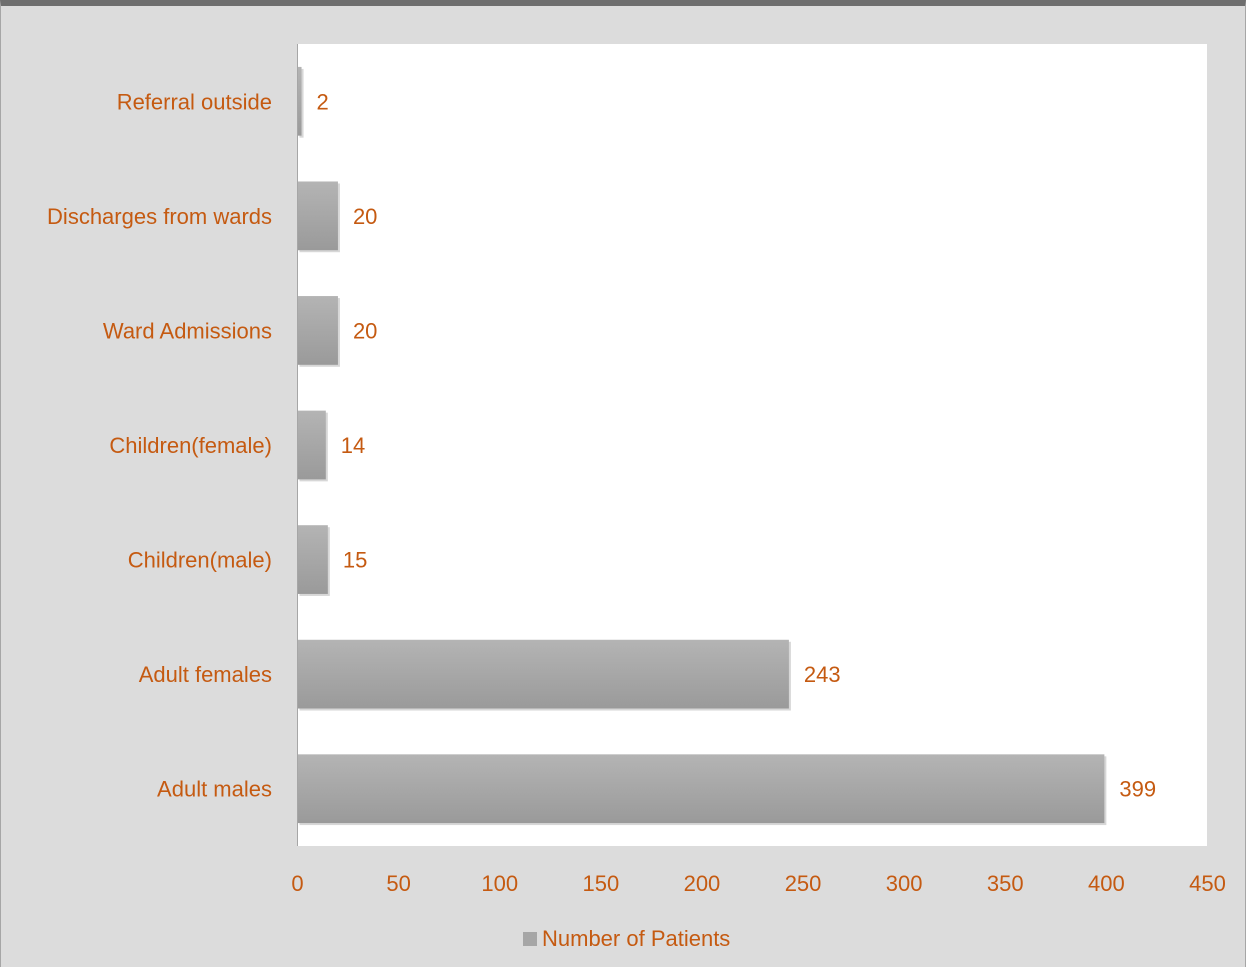 This screenshot has width=1246, height=973. What do you see at coordinates (499, 883) in the screenshot?
I see `x-tick-label: 100` at bounding box center [499, 883].